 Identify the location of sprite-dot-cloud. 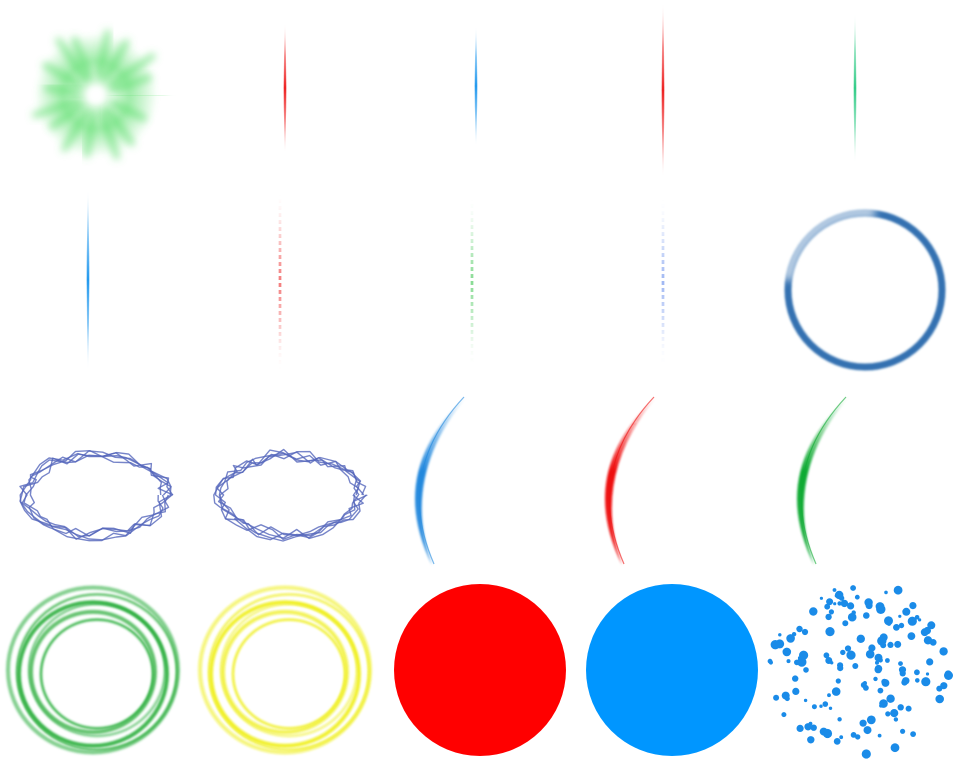
(860, 672).